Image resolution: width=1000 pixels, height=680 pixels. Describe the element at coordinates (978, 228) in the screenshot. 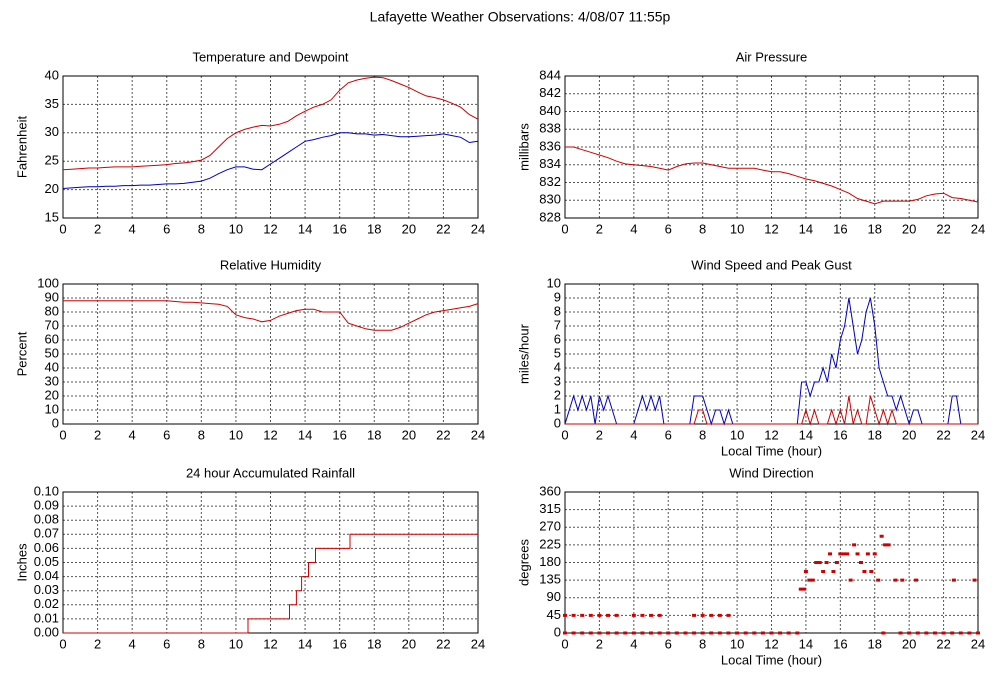

I see `x-tick-label: 24` at that location.